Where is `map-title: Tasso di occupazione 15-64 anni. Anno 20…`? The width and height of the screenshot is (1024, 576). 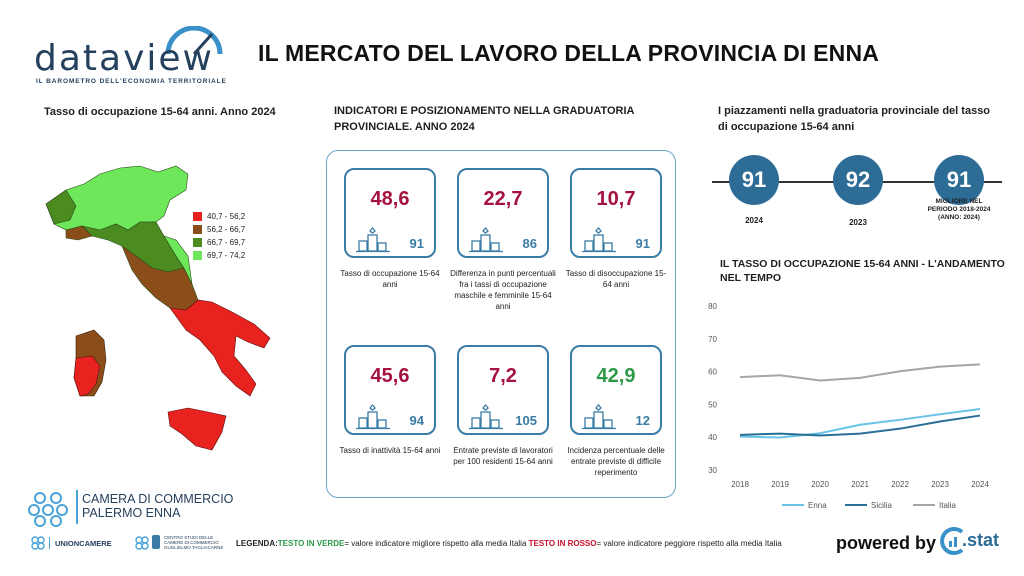 map-title: Tasso di occupazione 15-64 anni. Anno 20… is located at coordinates (160, 112).